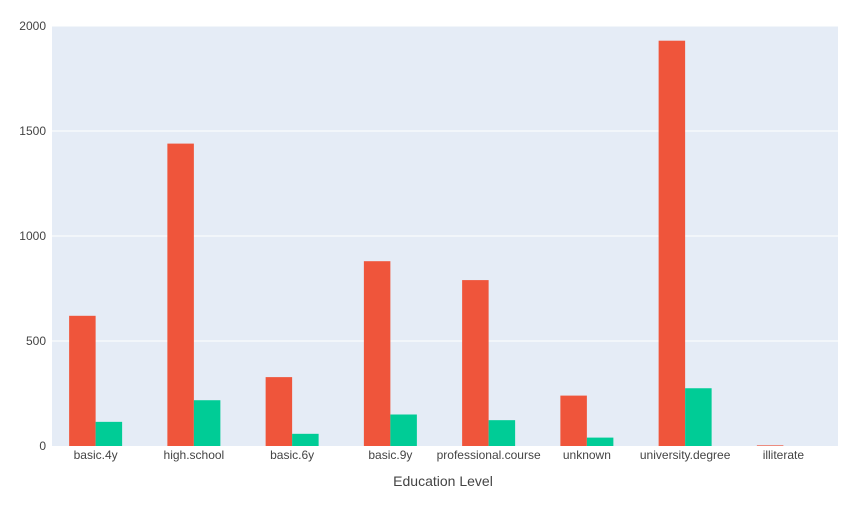 The height and width of the screenshot is (525, 856). I want to click on y-tick-label-2: 1000, so click(32, 236).